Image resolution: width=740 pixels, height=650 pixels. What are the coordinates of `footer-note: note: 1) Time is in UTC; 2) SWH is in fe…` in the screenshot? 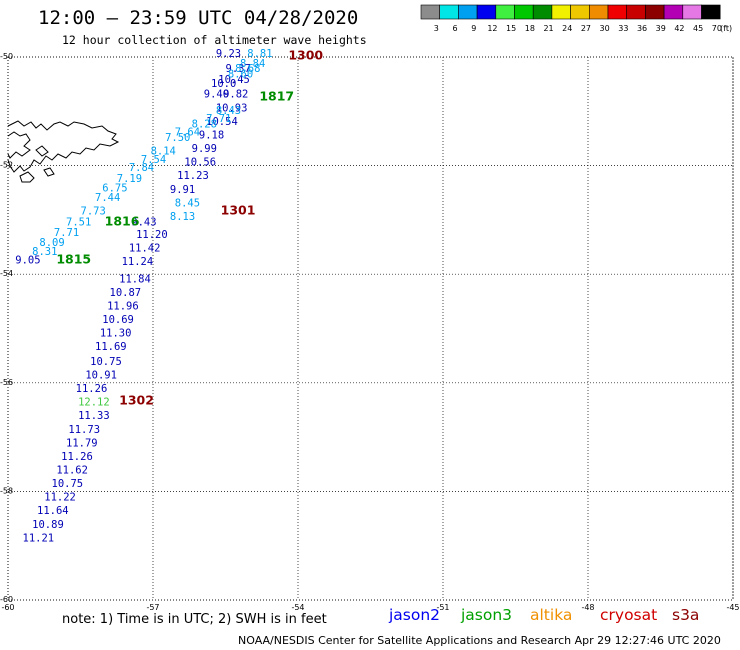 It's located at (194, 619).